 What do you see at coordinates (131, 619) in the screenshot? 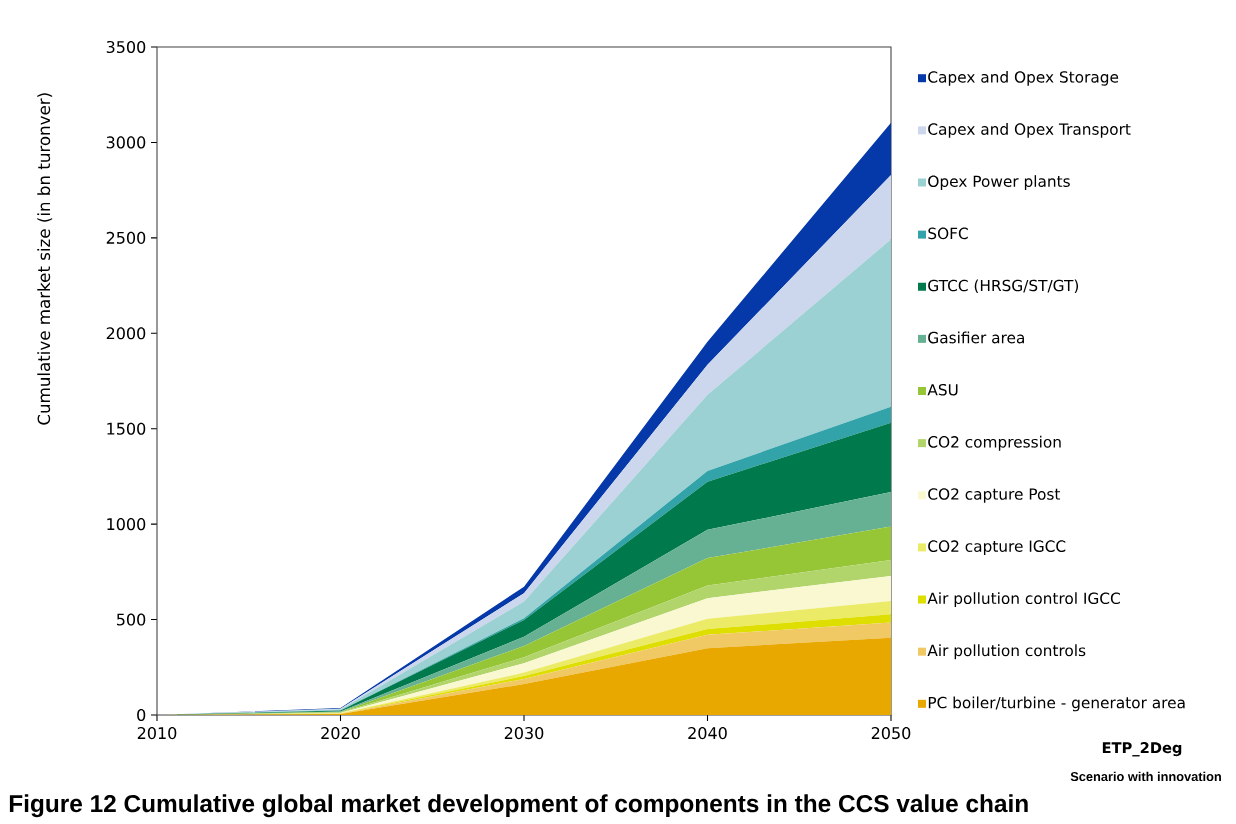
I see `y-tick-label: 500` at bounding box center [131, 619].